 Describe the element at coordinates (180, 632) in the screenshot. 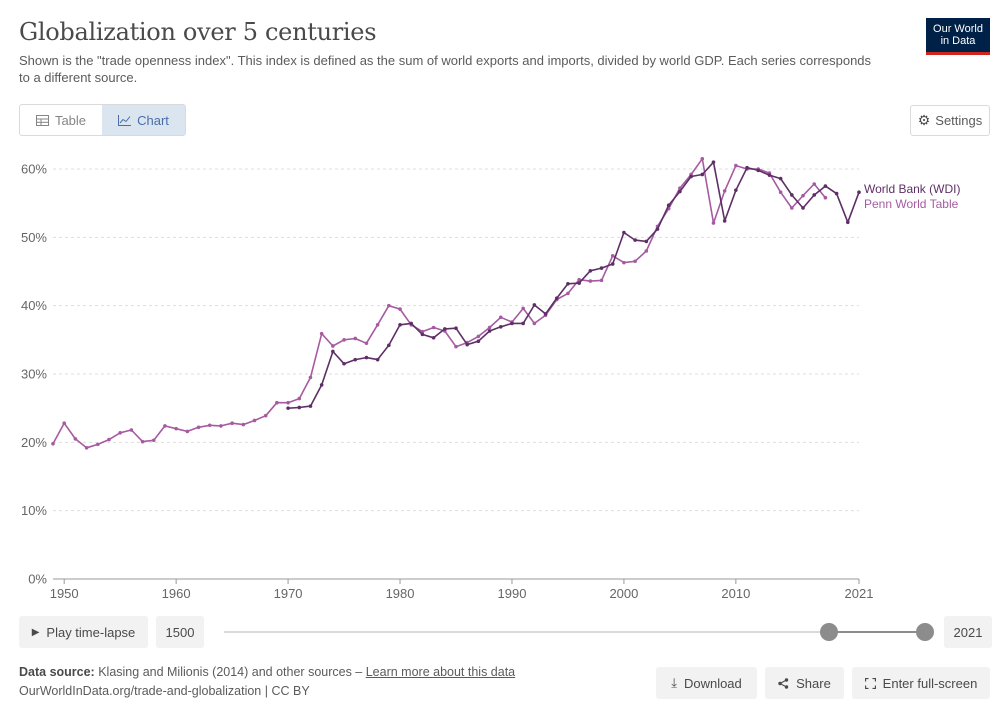

I see `timeline-start-year: 1500` at that location.